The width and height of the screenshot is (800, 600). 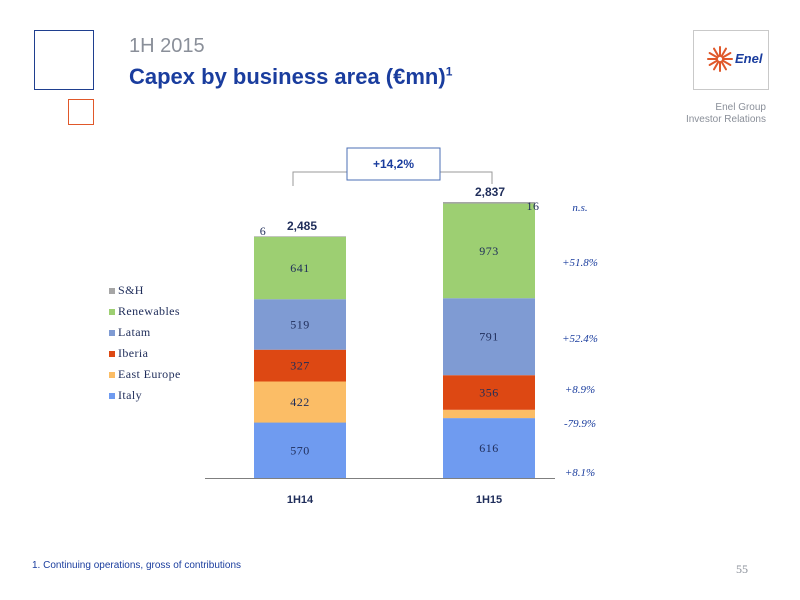 I want to click on growth-box, so click(x=393, y=164).